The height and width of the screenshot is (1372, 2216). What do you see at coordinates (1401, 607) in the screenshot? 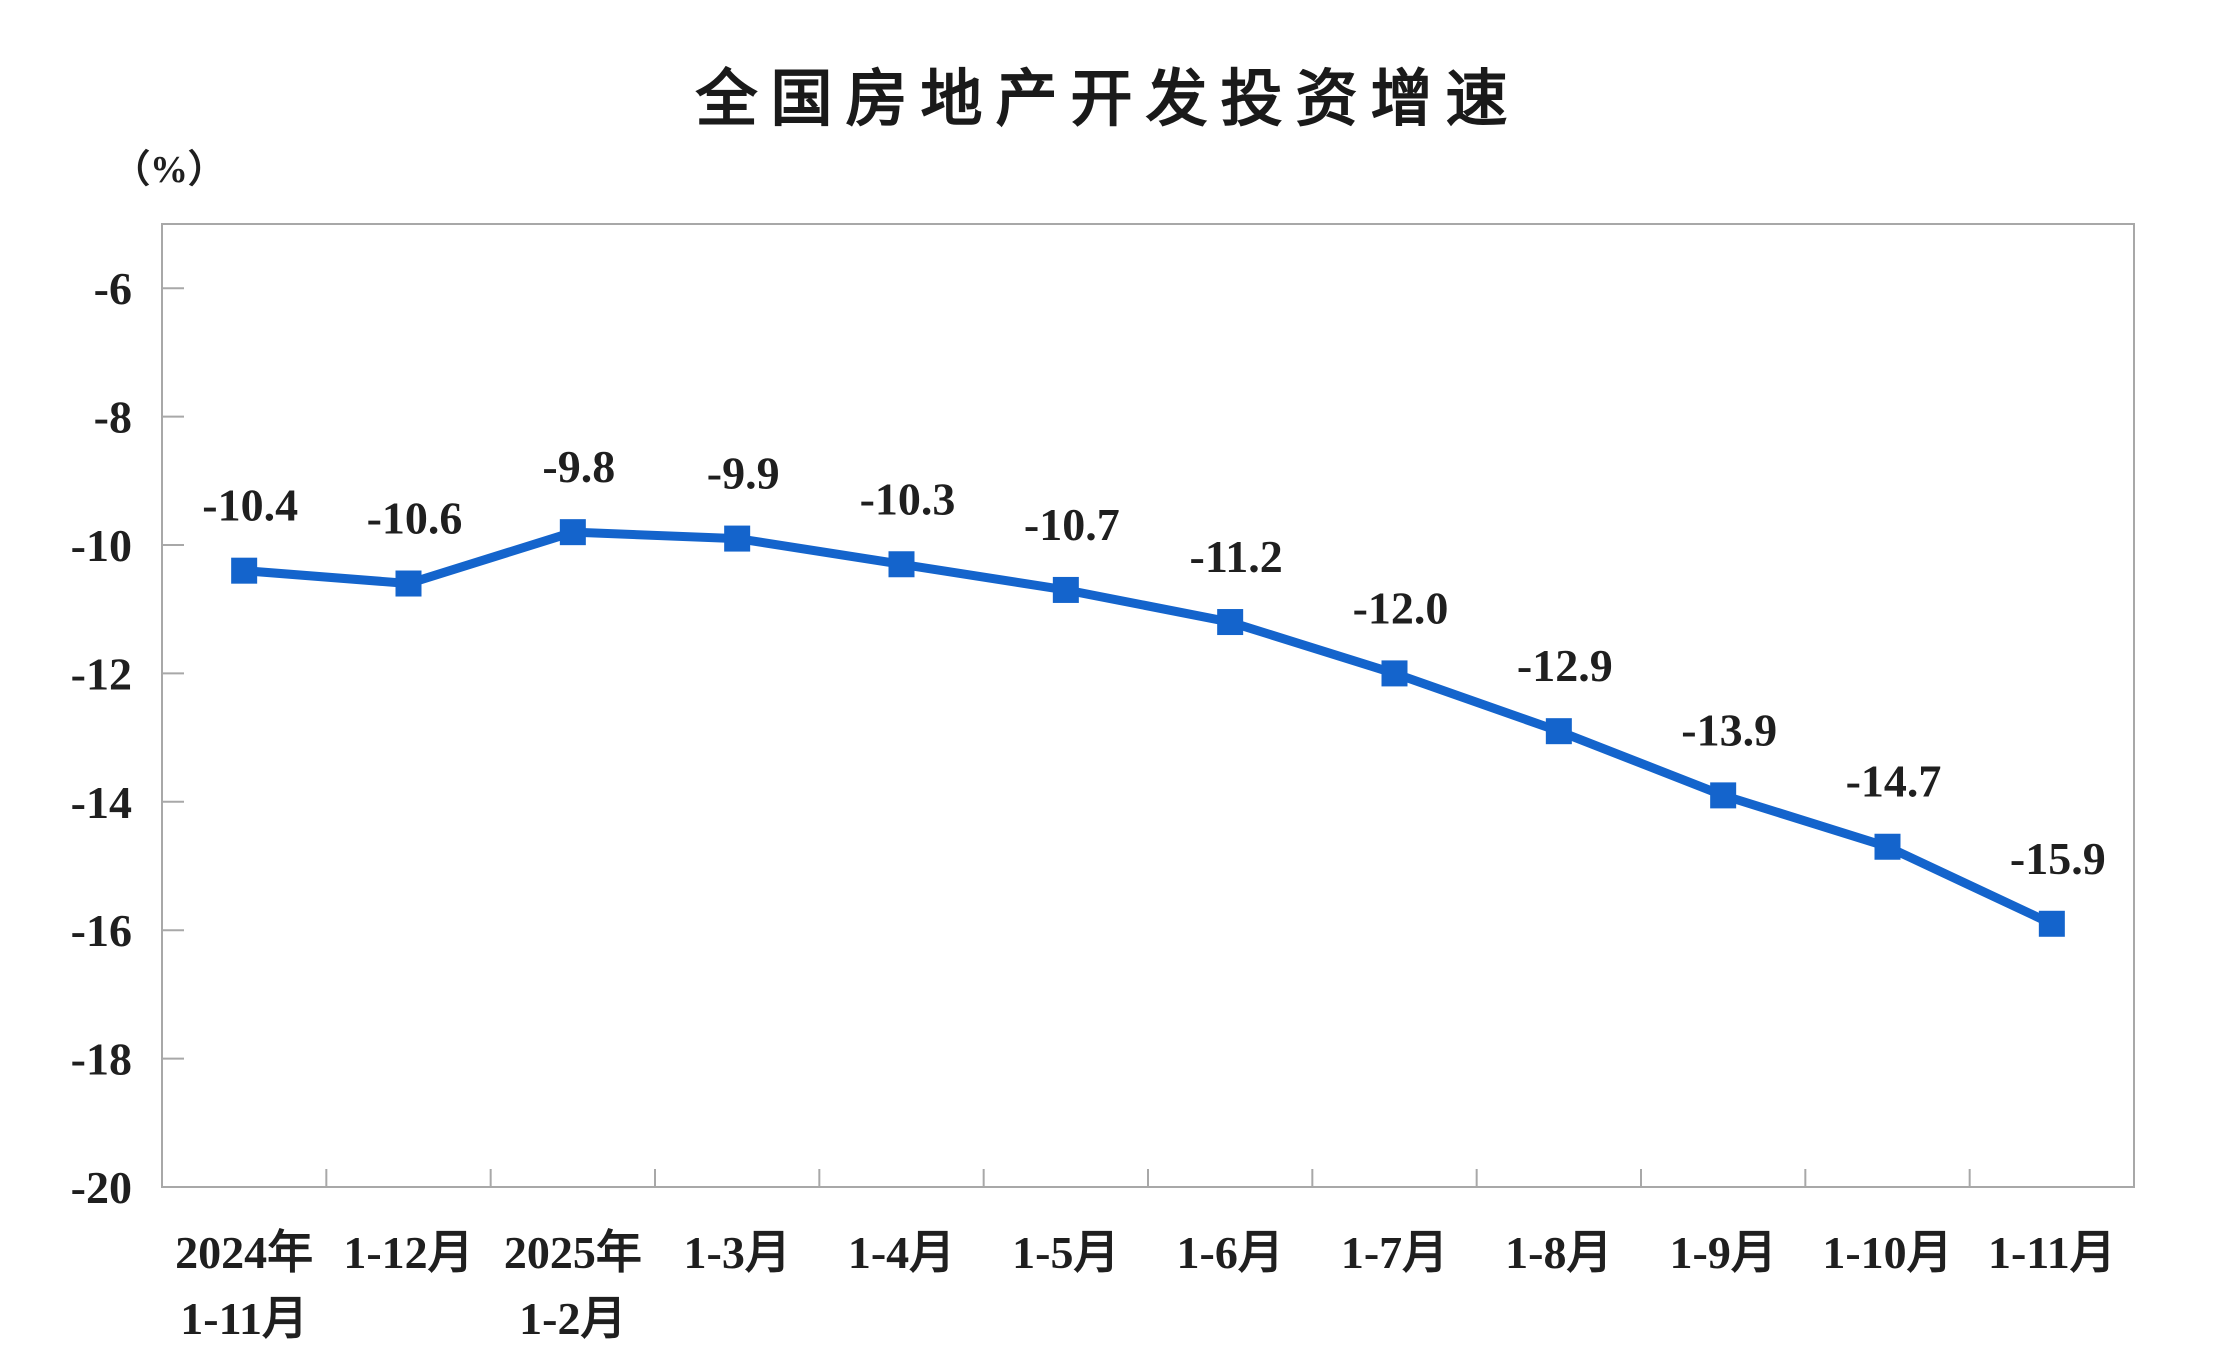
I see `data-point-label: -12.0` at bounding box center [1401, 607].